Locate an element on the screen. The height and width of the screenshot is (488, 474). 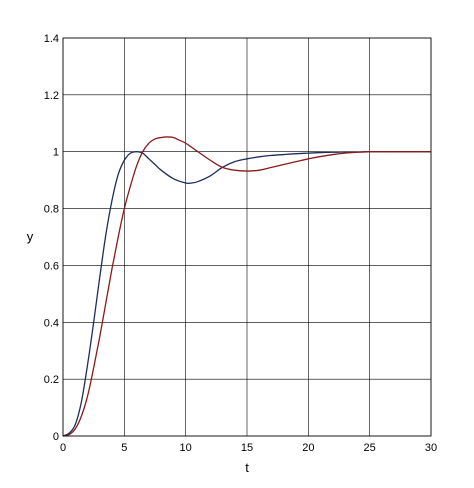
x-tick-label: 30 is located at coordinates (431, 448).